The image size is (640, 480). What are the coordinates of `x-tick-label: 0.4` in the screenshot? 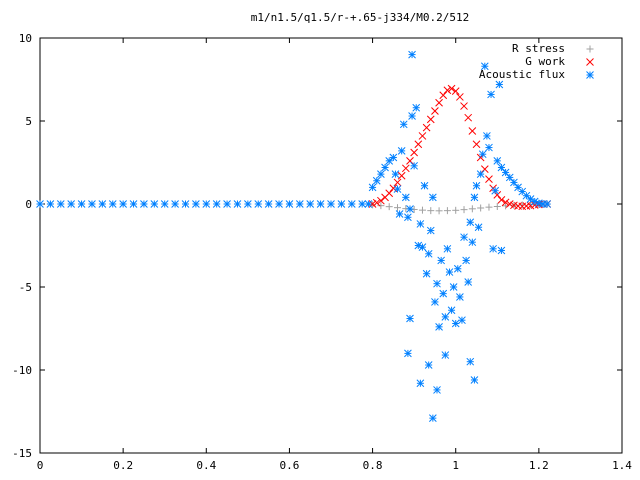 It's located at (206, 465).